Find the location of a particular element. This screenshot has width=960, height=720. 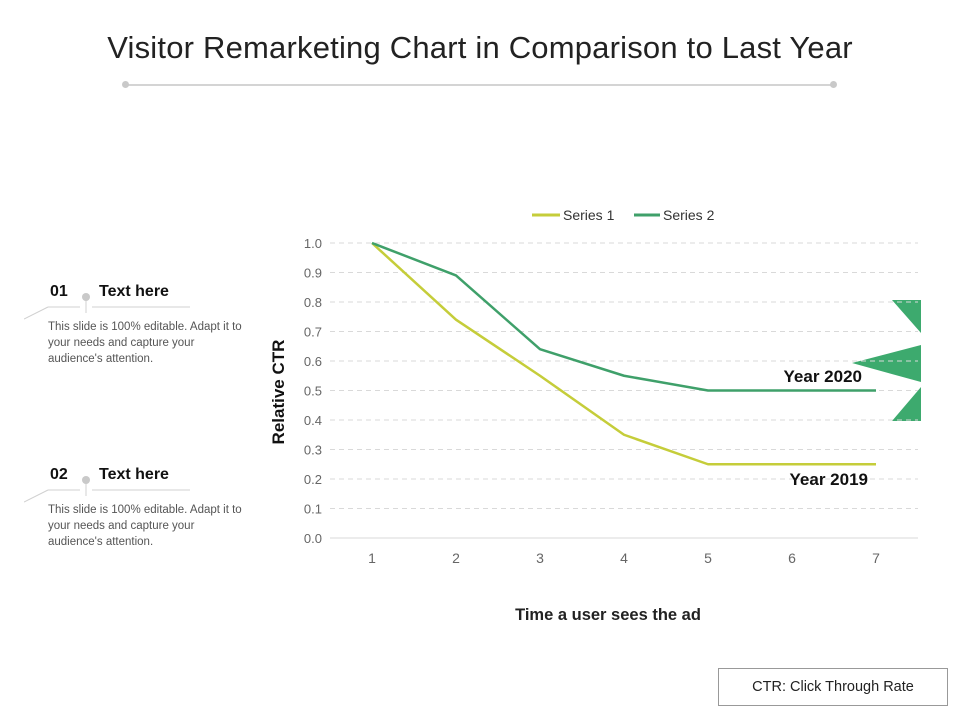

x-tick-label: 6 is located at coordinates (792, 558).